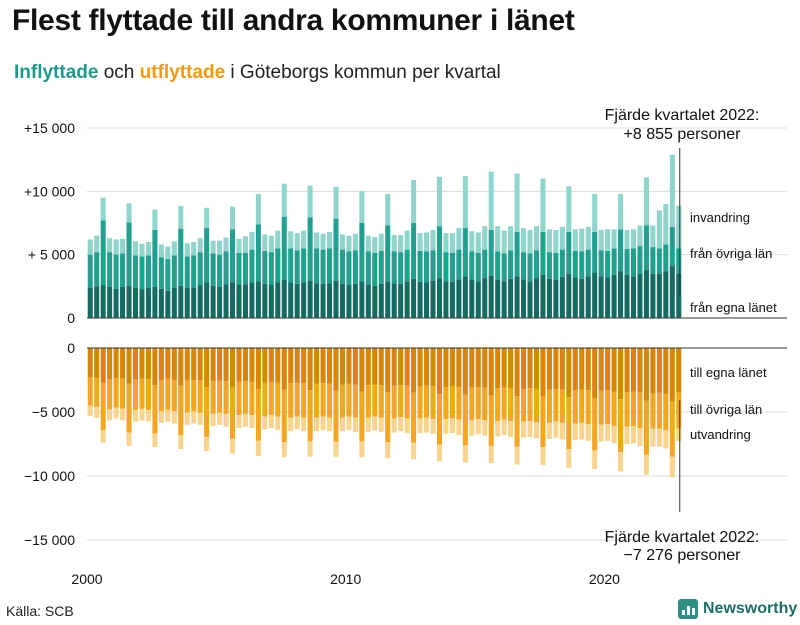 The height and width of the screenshot is (625, 800). I want to click on brand-logo: Newsworthy, so click(737, 609).